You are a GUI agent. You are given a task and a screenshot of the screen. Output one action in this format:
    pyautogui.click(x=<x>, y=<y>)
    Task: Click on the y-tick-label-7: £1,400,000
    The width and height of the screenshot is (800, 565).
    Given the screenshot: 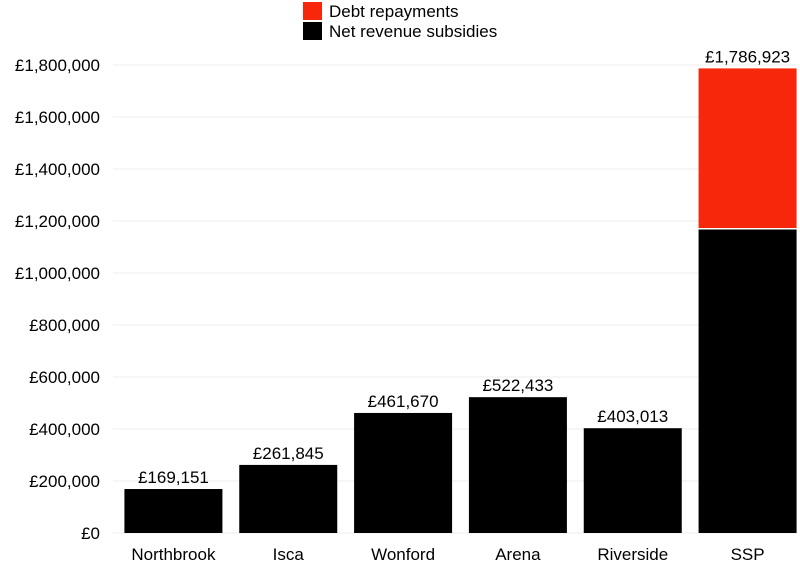 What is the action you would take?
    pyautogui.click(x=57, y=169)
    